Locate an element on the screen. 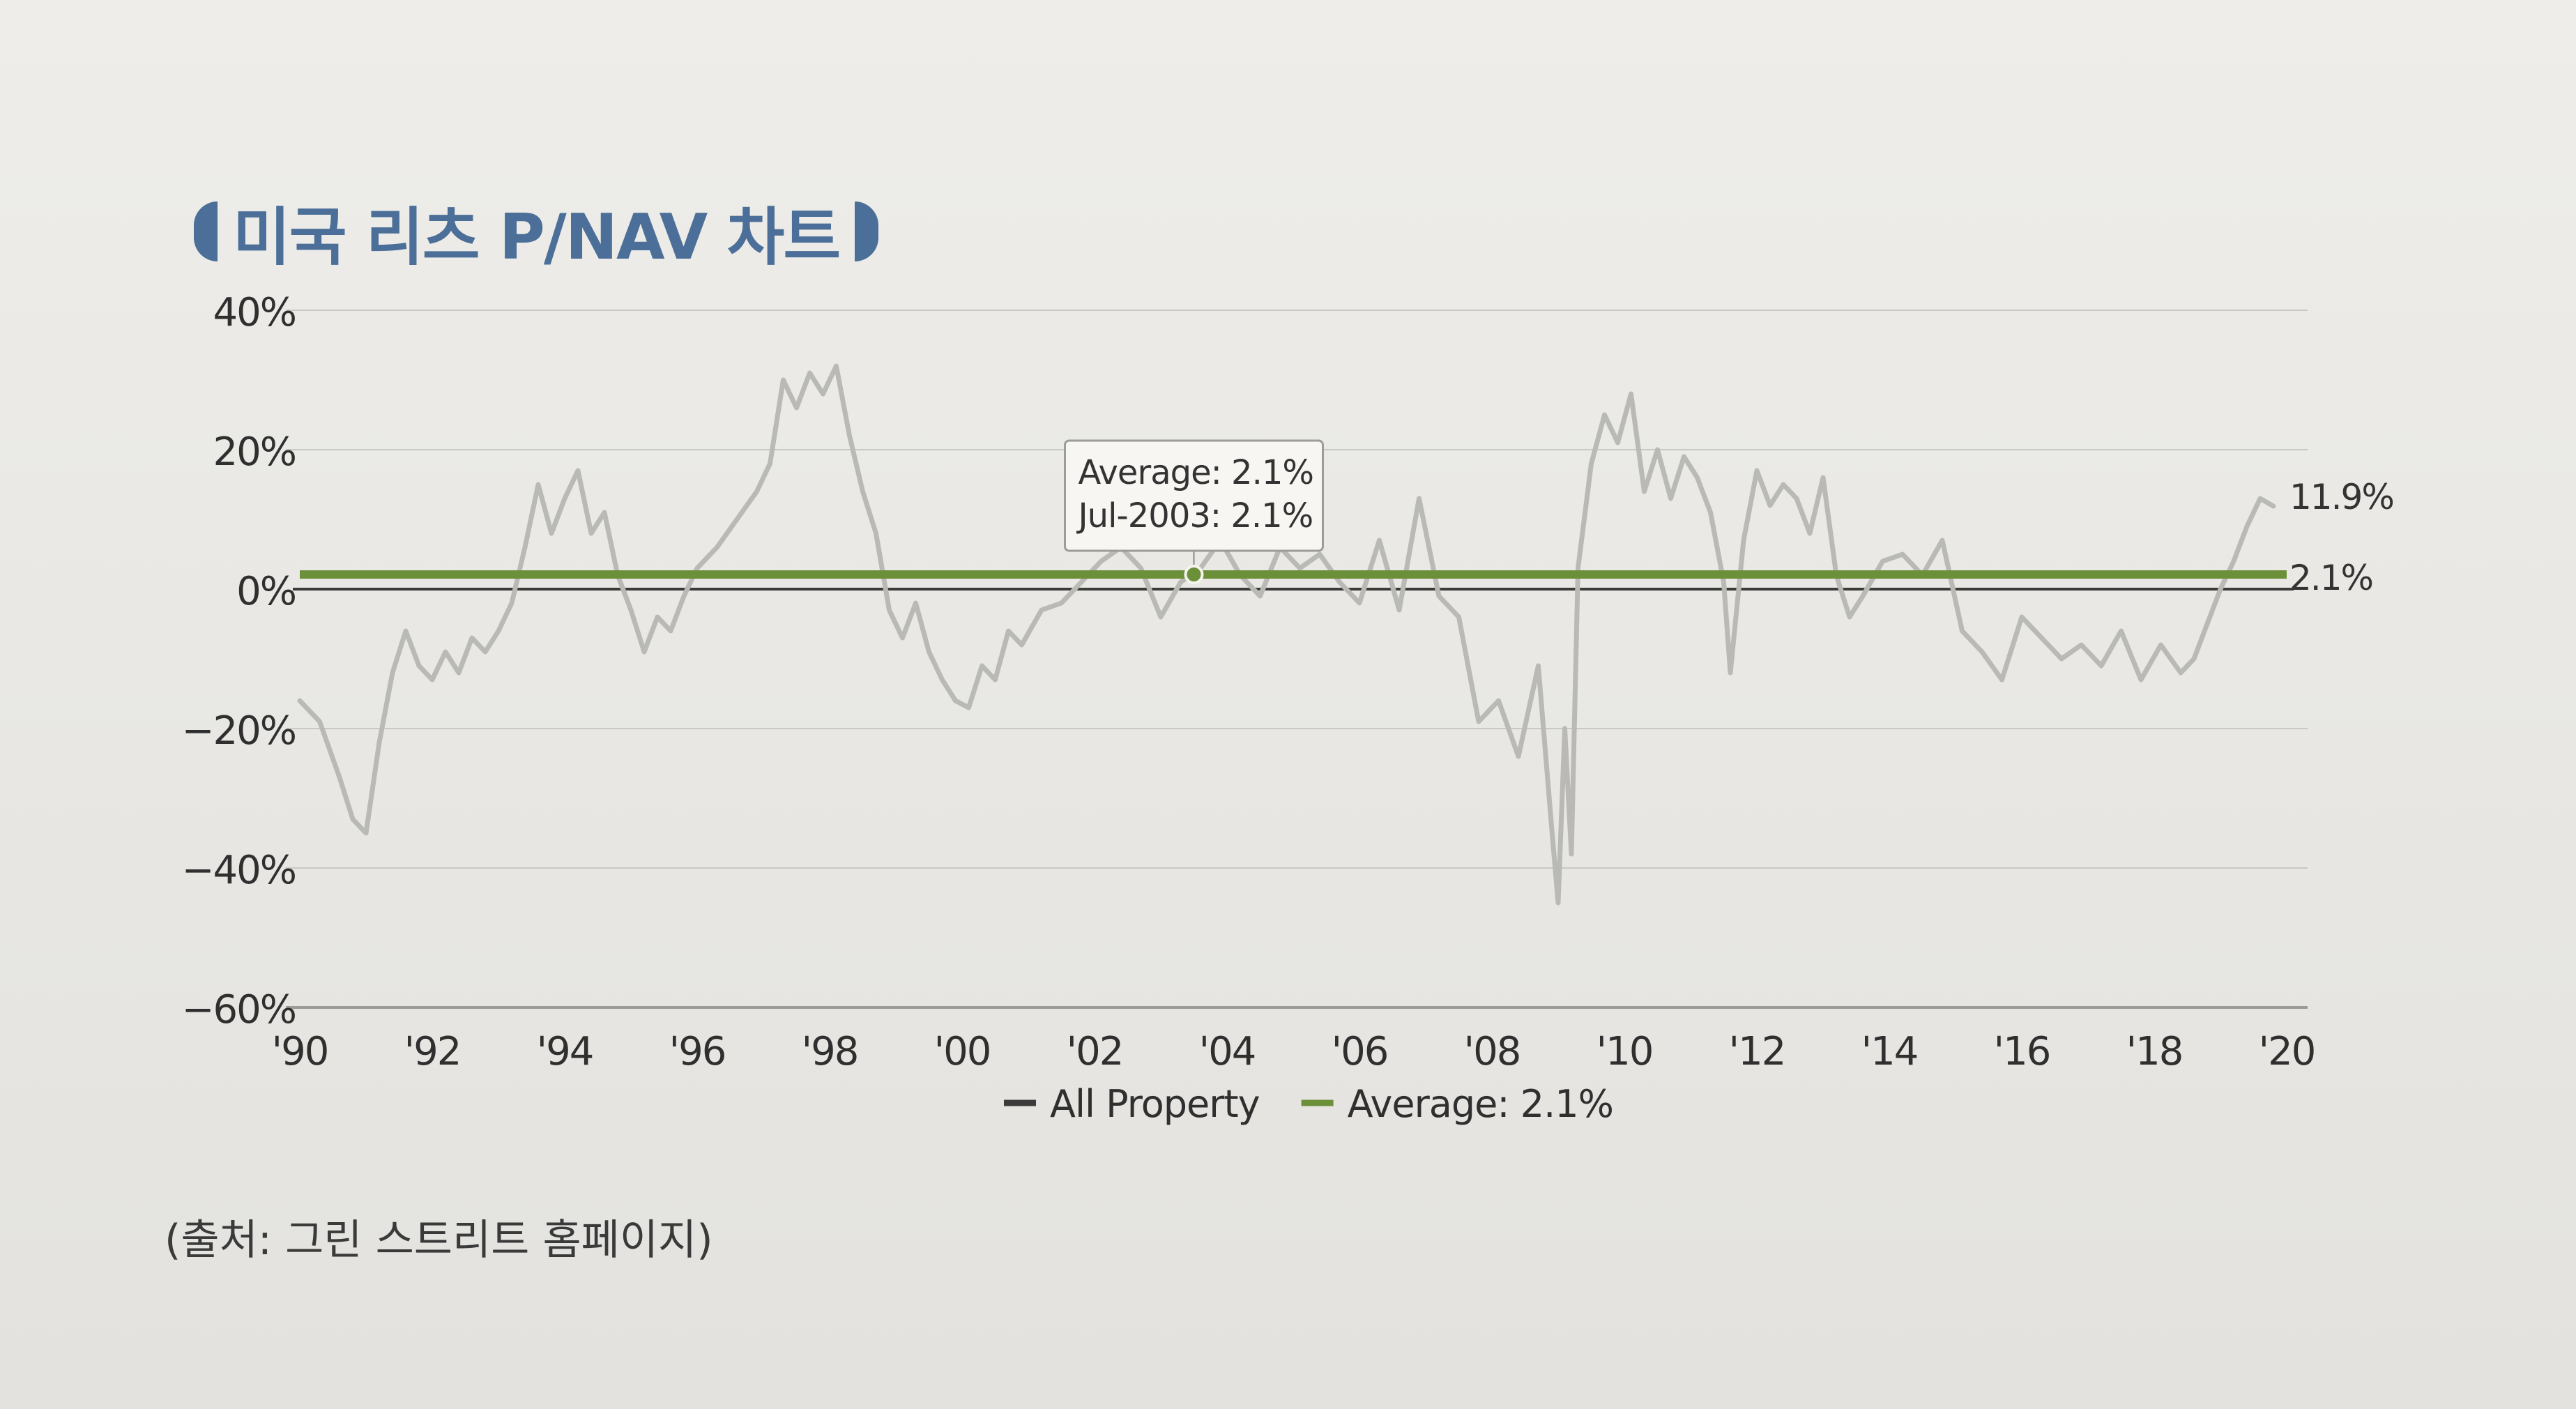 This screenshot has width=2576, height=1409. x-tick-label: '06 is located at coordinates (1360, 1052).